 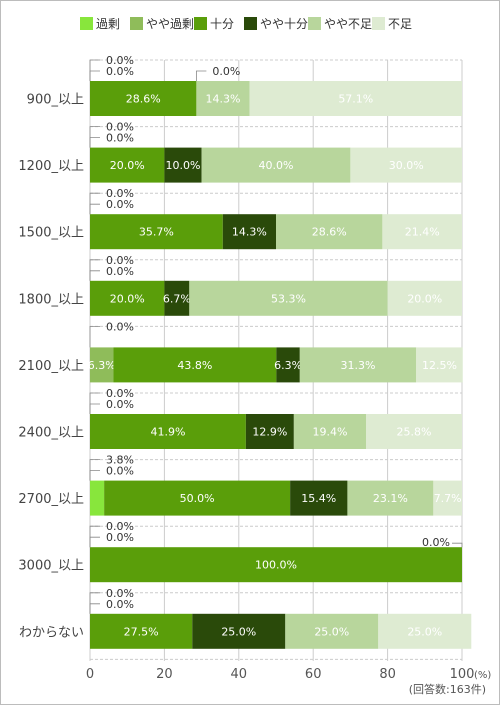 I want to click on x-tick-label-4: 80, so click(x=387, y=674).